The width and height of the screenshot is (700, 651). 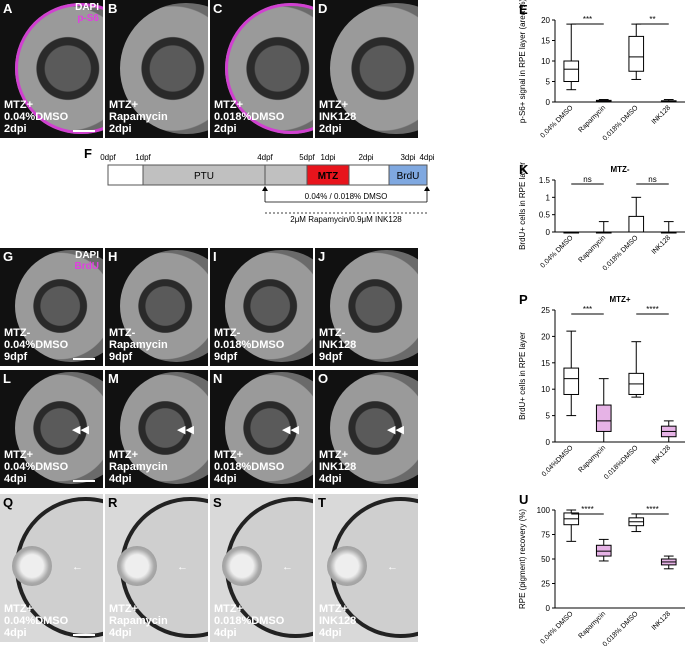 I want to click on panel-letter: O, so click(x=323, y=378).